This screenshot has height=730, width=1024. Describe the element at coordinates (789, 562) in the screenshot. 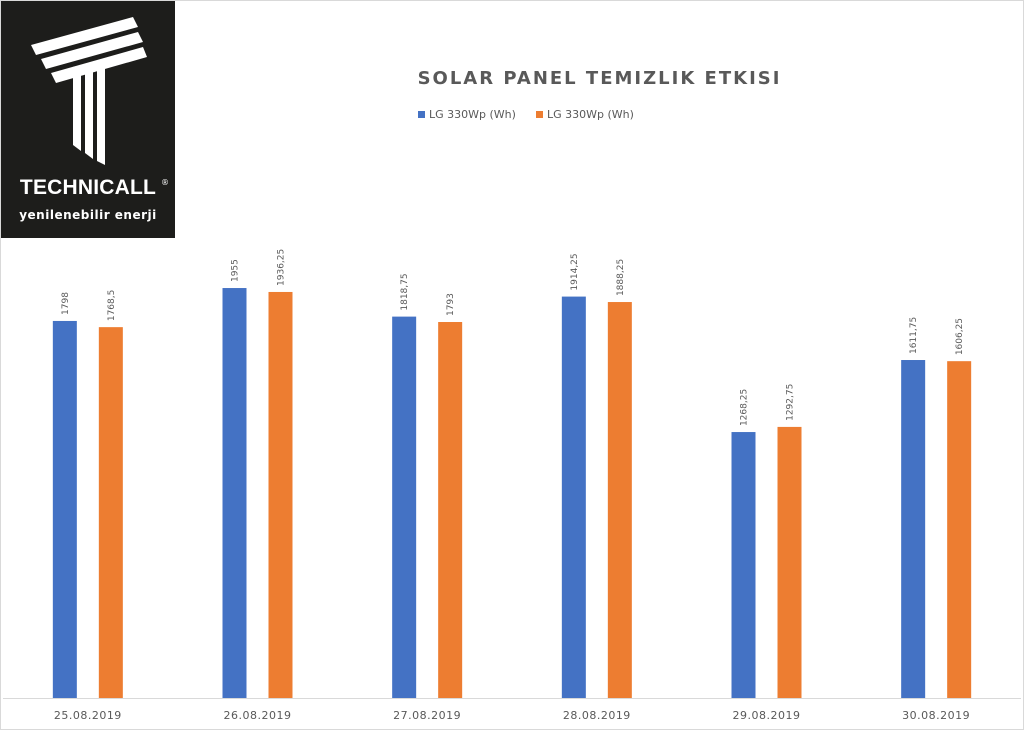

I see `bar-2-29.08.2019` at that location.